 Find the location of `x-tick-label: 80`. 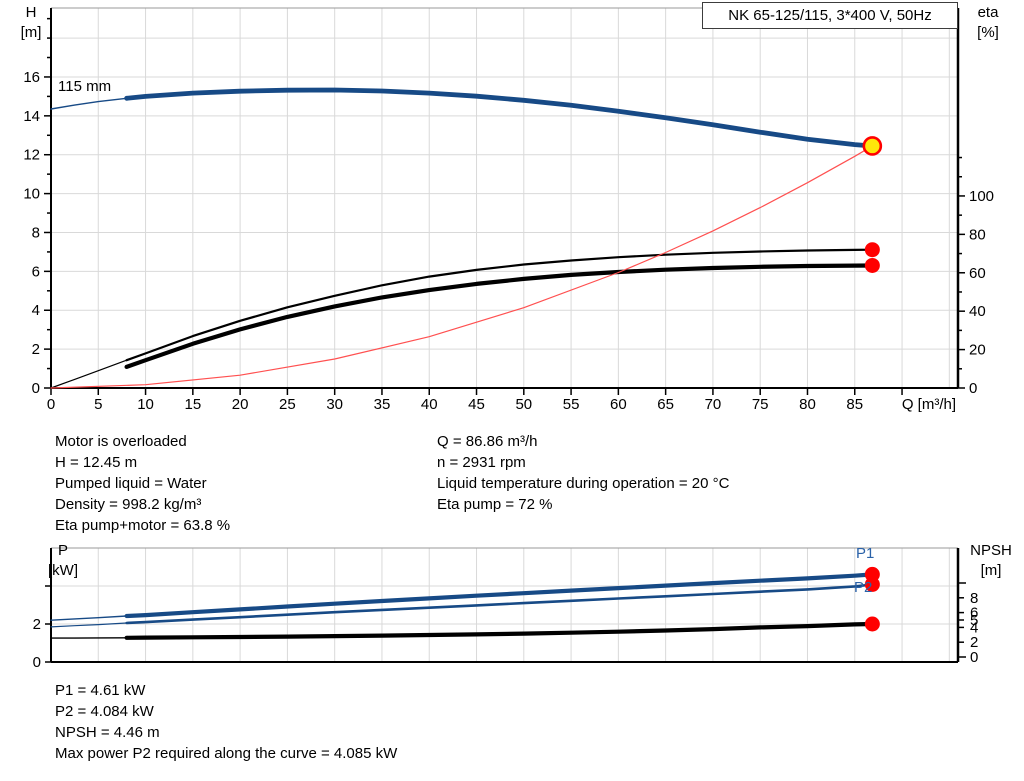

x-tick-label: 80 is located at coordinates (807, 404).